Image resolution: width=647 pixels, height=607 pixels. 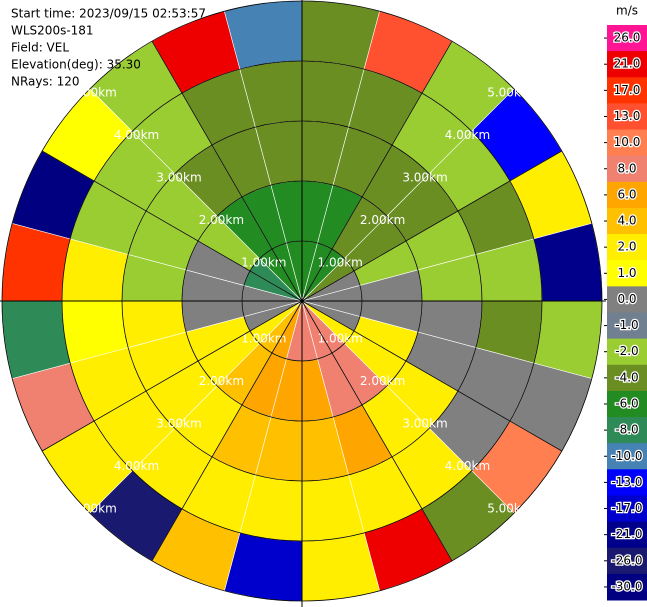 What do you see at coordinates (108, 14) in the screenshot?
I see `annotation: Start time: 2023/09/15 02:53:57` at bounding box center [108, 14].